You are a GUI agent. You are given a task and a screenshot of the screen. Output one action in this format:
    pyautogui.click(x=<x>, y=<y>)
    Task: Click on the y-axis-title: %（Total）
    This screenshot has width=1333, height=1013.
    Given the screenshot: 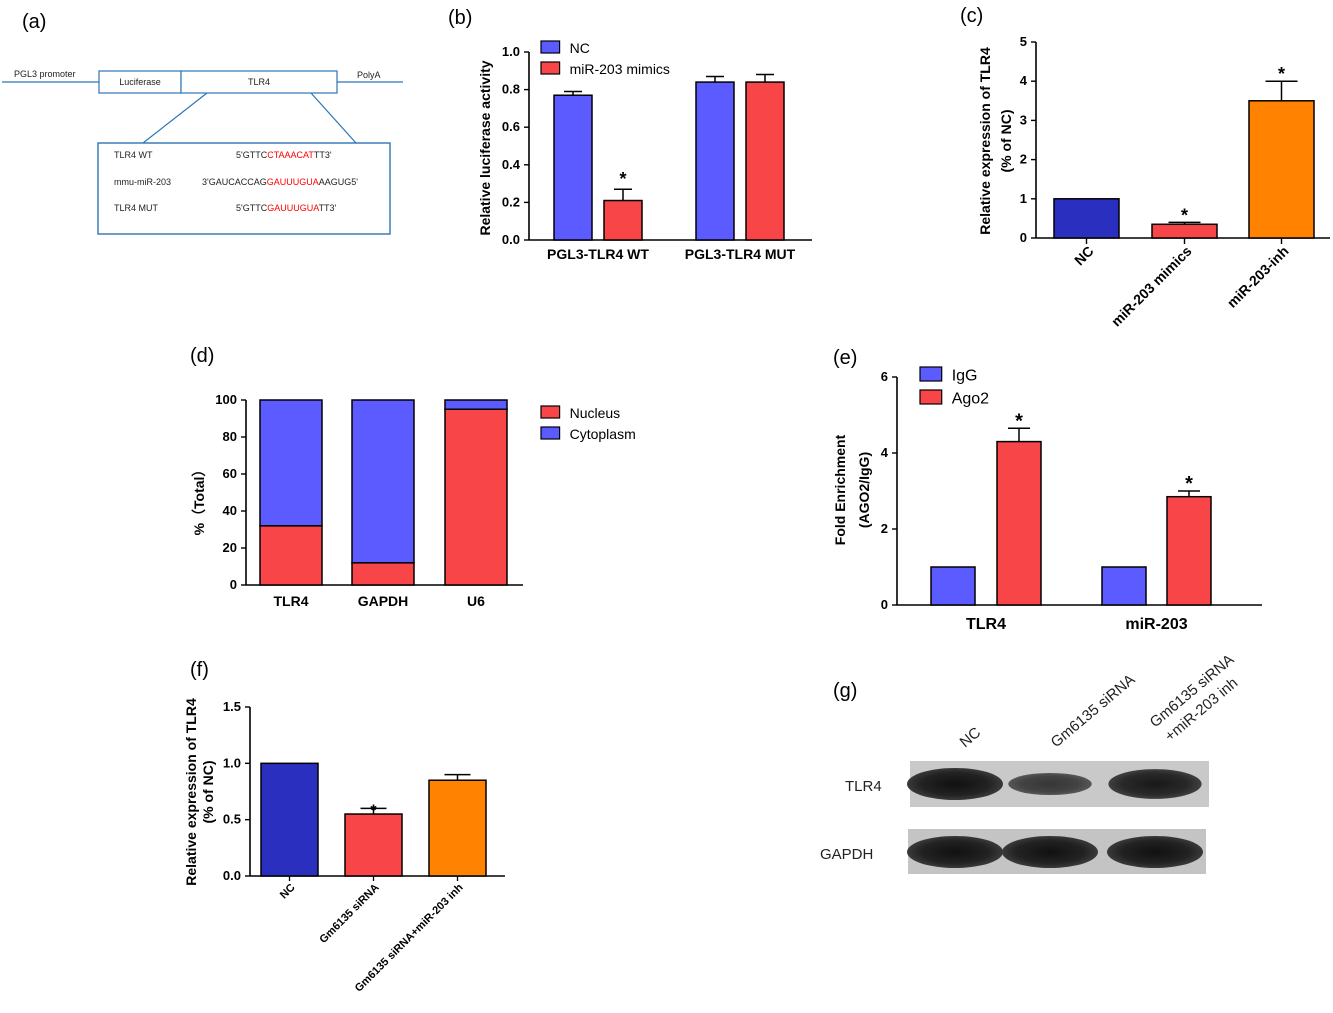 What is the action you would take?
    pyautogui.click(x=199, y=499)
    